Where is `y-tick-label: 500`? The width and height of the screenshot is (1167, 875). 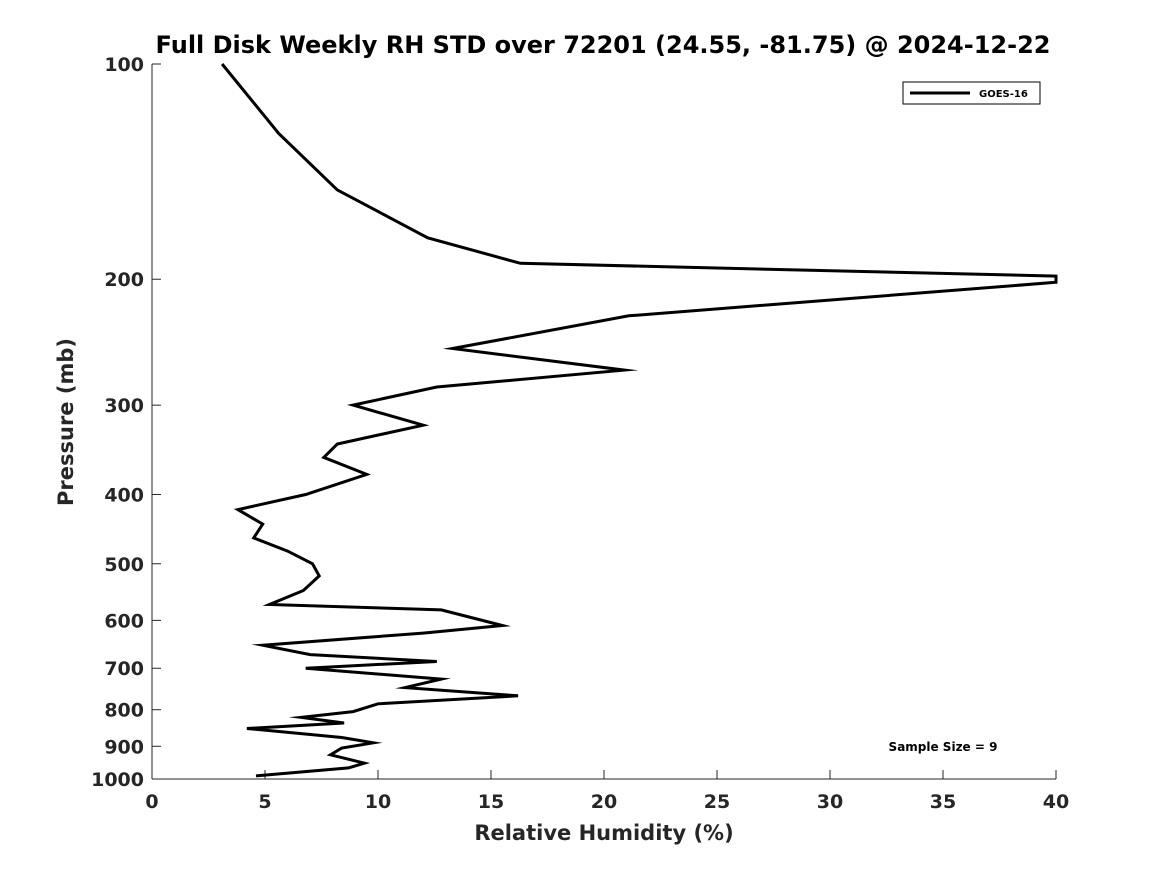 y-tick-label: 500 is located at coordinates (124, 565).